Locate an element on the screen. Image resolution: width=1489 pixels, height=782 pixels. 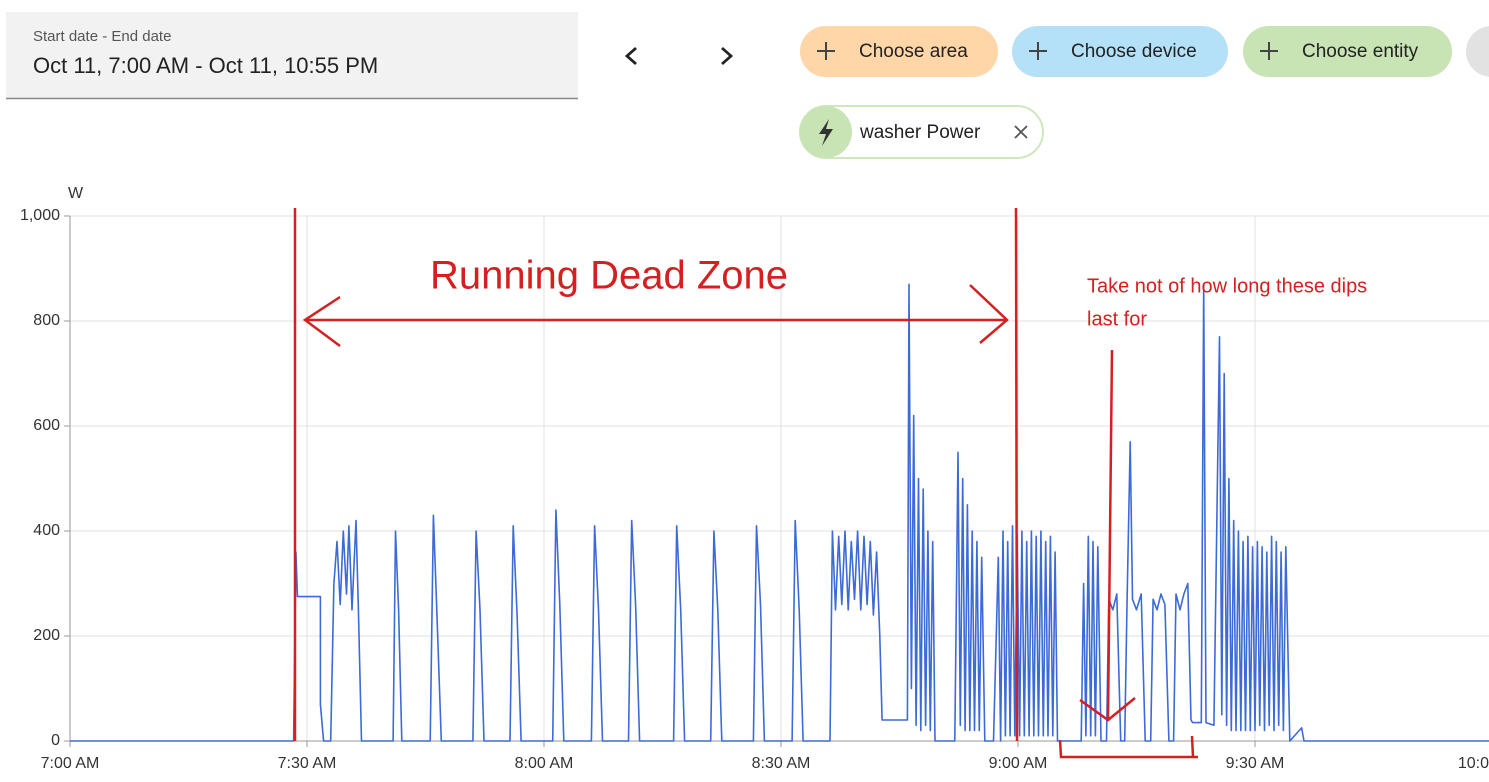
chip-entity: Choose entity is located at coordinates (1347, 51).